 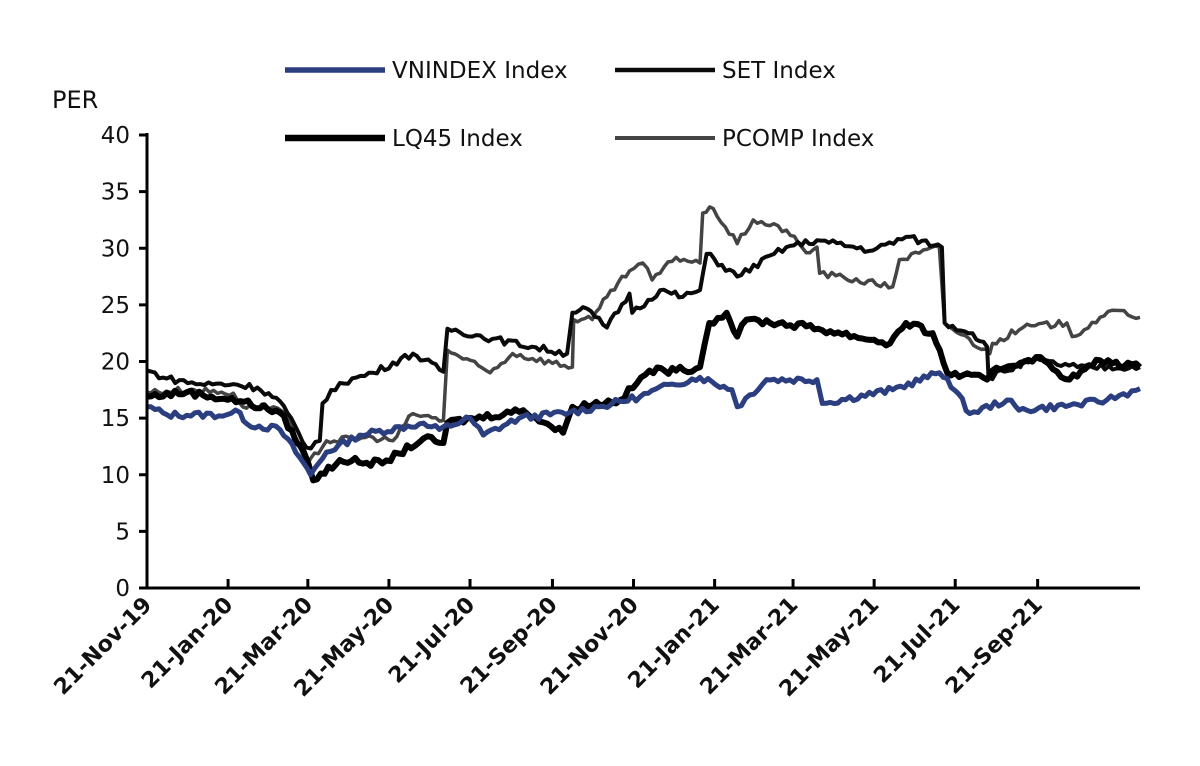 What do you see at coordinates (122, 589) in the screenshot?
I see `y-tick-label: 0` at bounding box center [122, 589].